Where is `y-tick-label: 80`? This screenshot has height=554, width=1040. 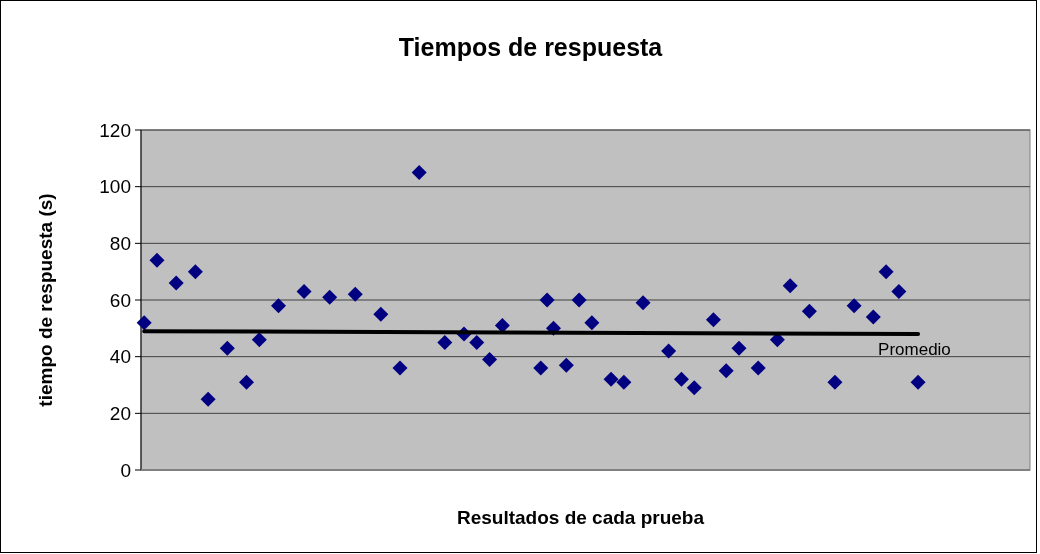
y-tick-label: 80 is located at coordinates (120, 243).